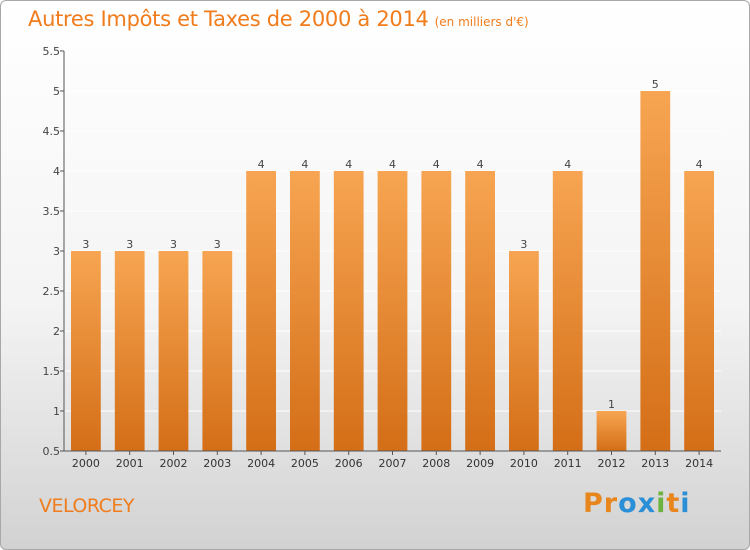  I want to click on bar-2014, so click(699, 311).